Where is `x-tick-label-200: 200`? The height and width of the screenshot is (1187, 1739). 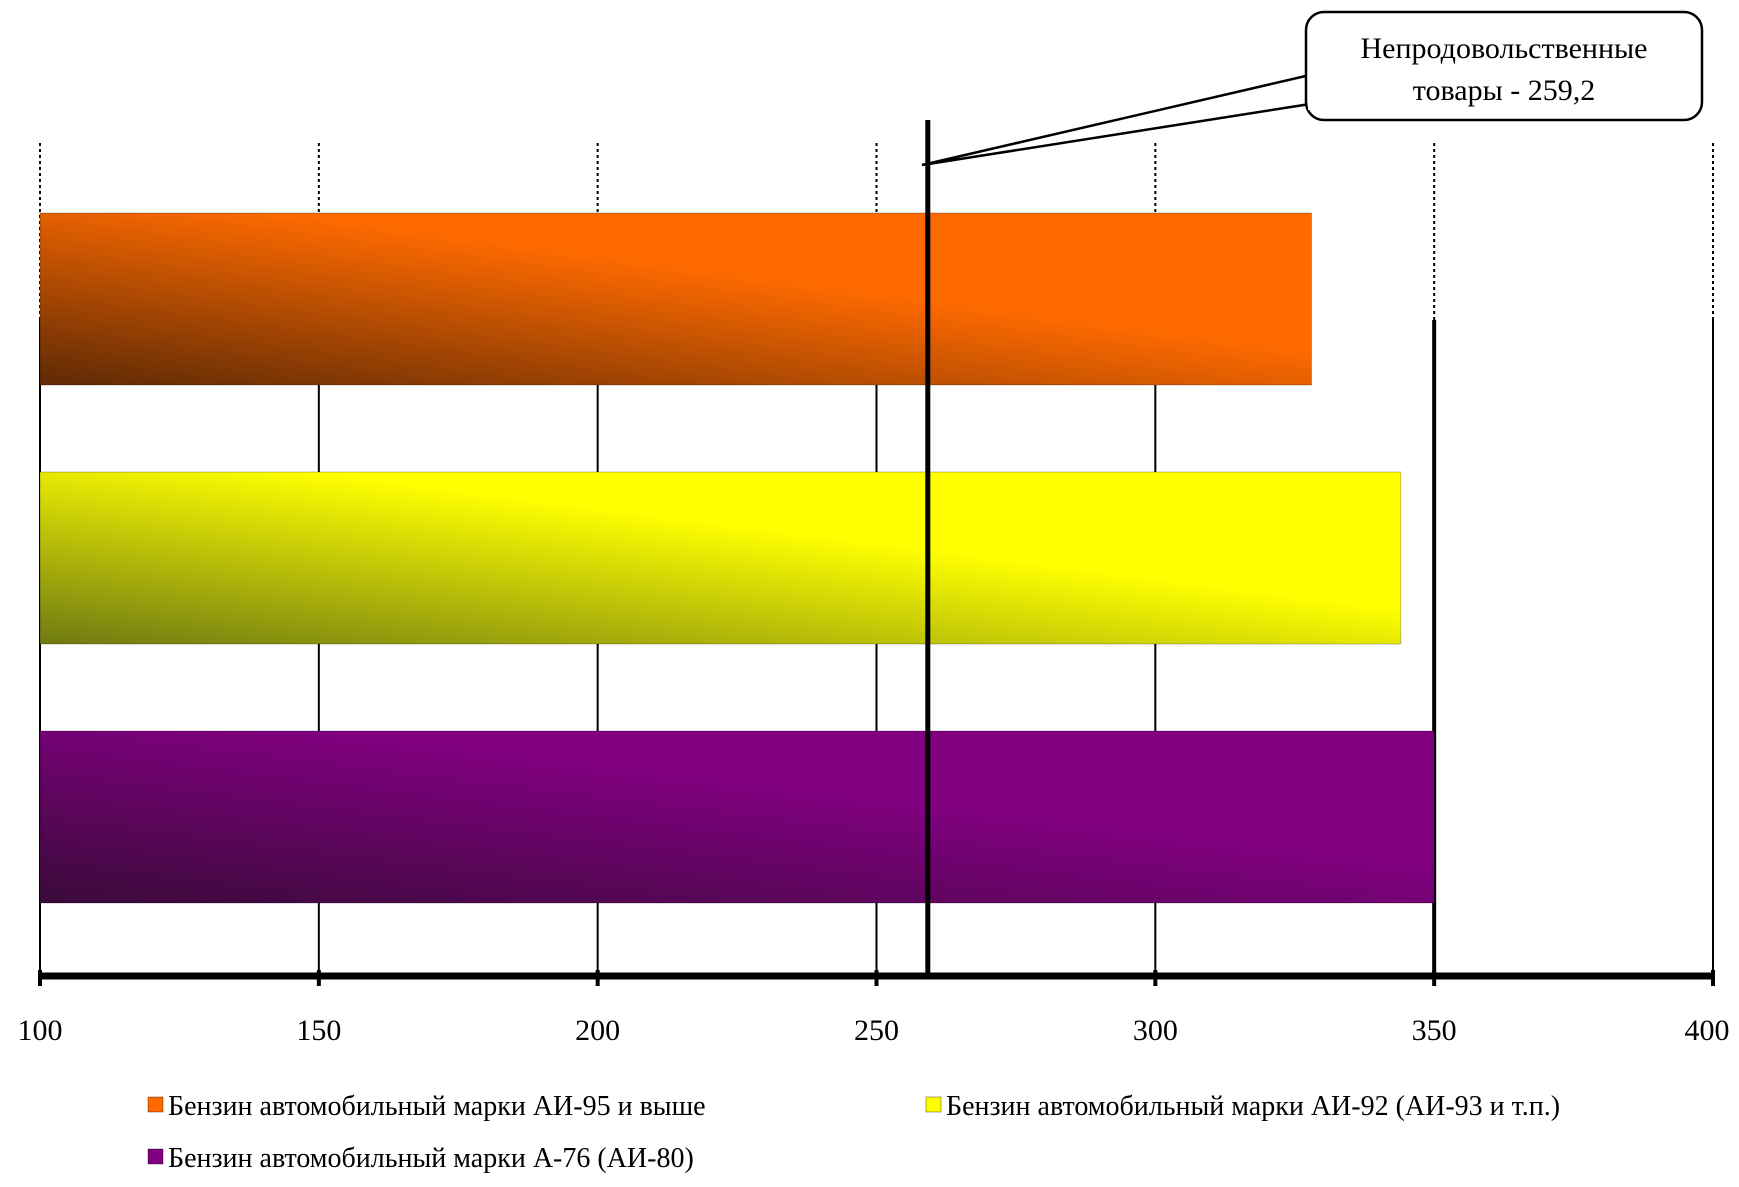
x-tick-label-200: 200 is located at coordinates (597, 1030).